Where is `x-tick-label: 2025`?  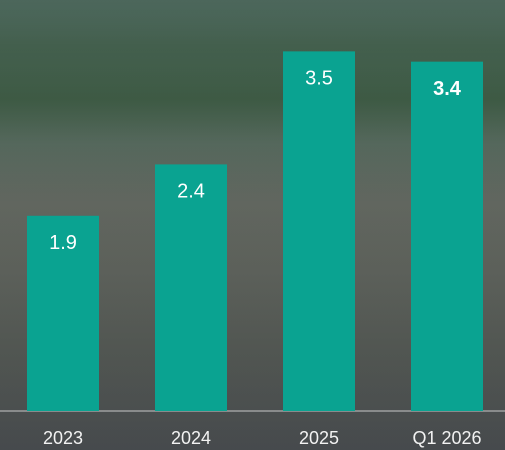
x-tick-label: 2025 is located at coordinates (319, 438).